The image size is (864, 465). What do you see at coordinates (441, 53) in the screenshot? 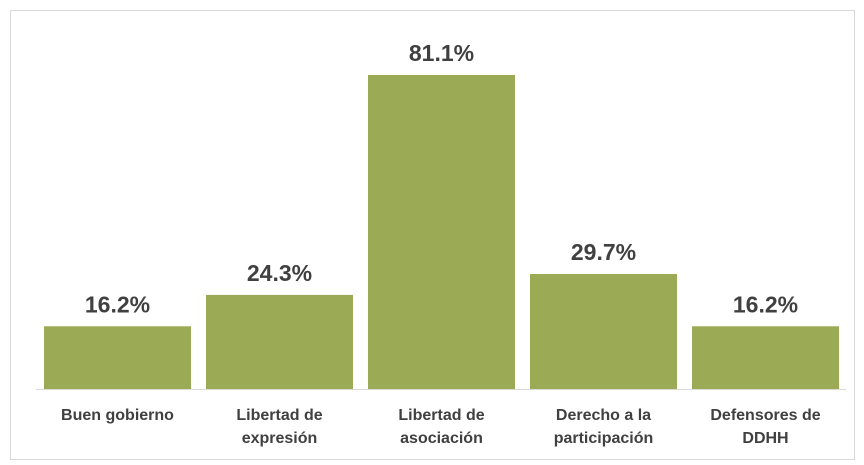
I see `value-label: 81.1%` at bounding box center [441, 53].